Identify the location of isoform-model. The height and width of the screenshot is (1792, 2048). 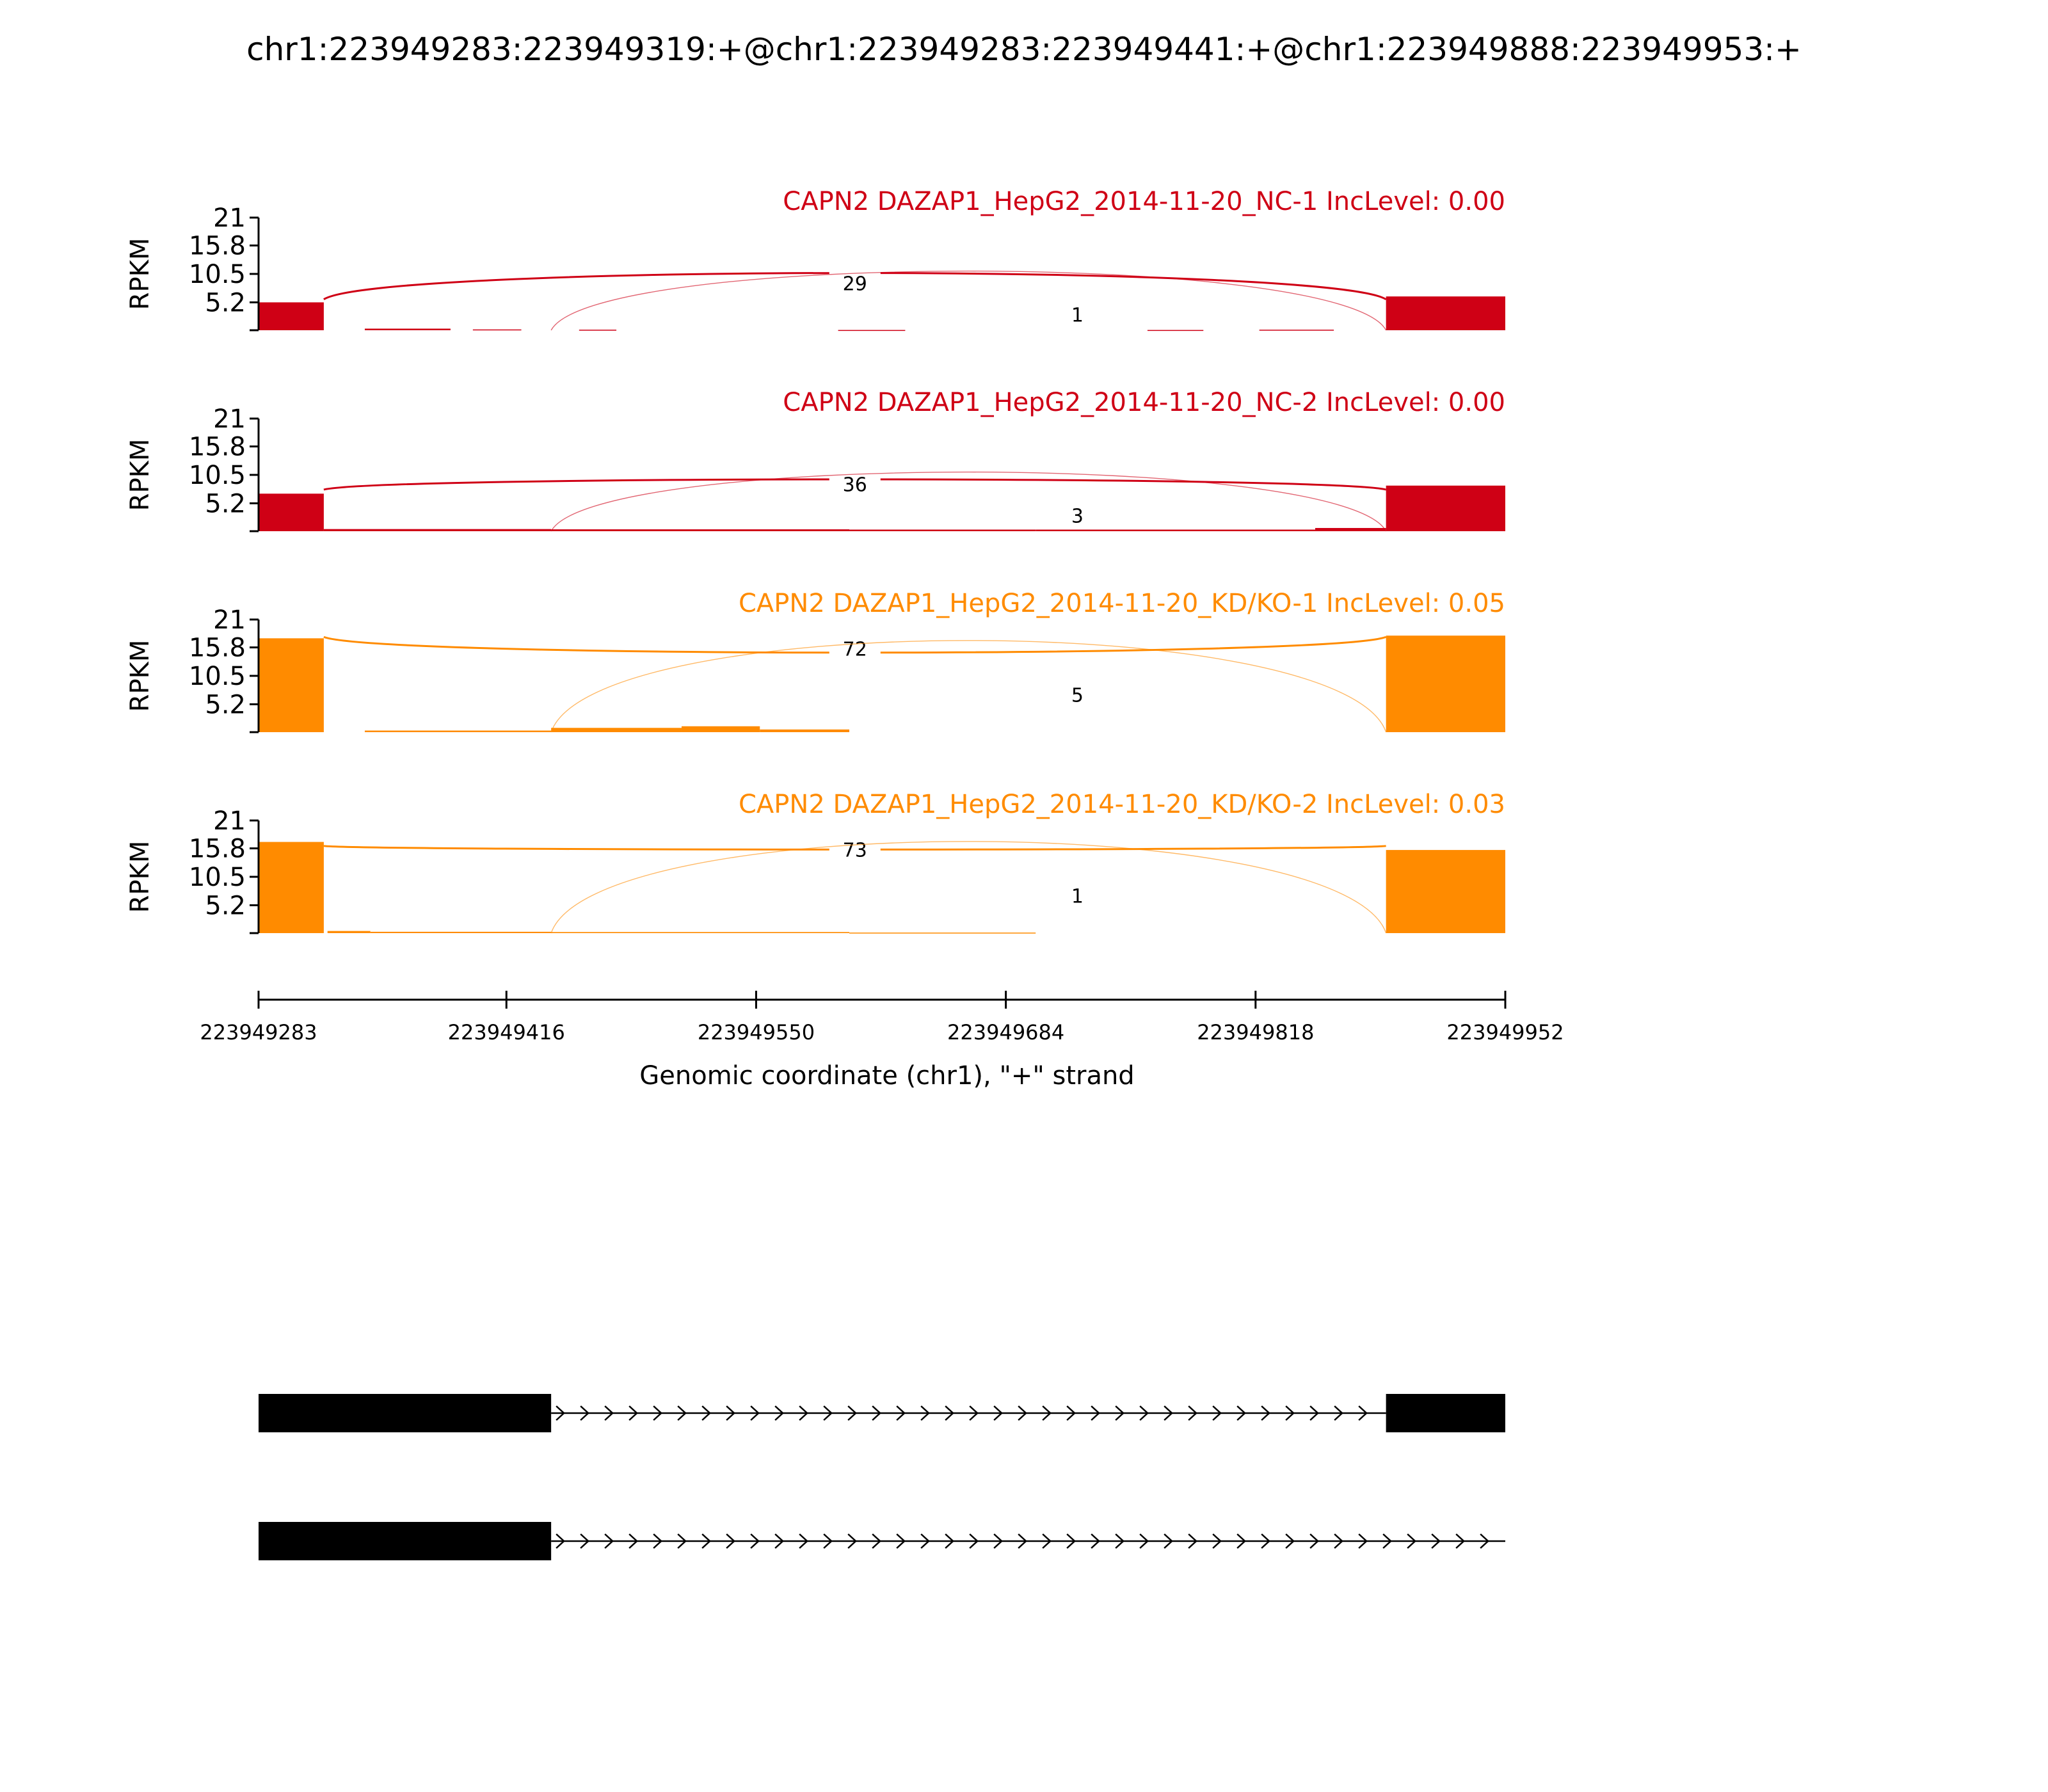
(882, 1413).